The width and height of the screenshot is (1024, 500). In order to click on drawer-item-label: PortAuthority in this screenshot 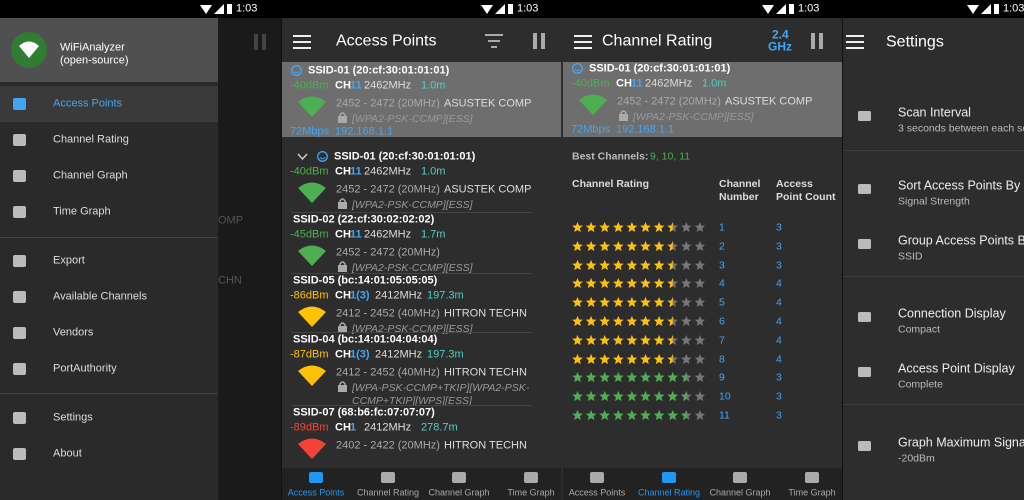, I will do `click(85, 368)`.